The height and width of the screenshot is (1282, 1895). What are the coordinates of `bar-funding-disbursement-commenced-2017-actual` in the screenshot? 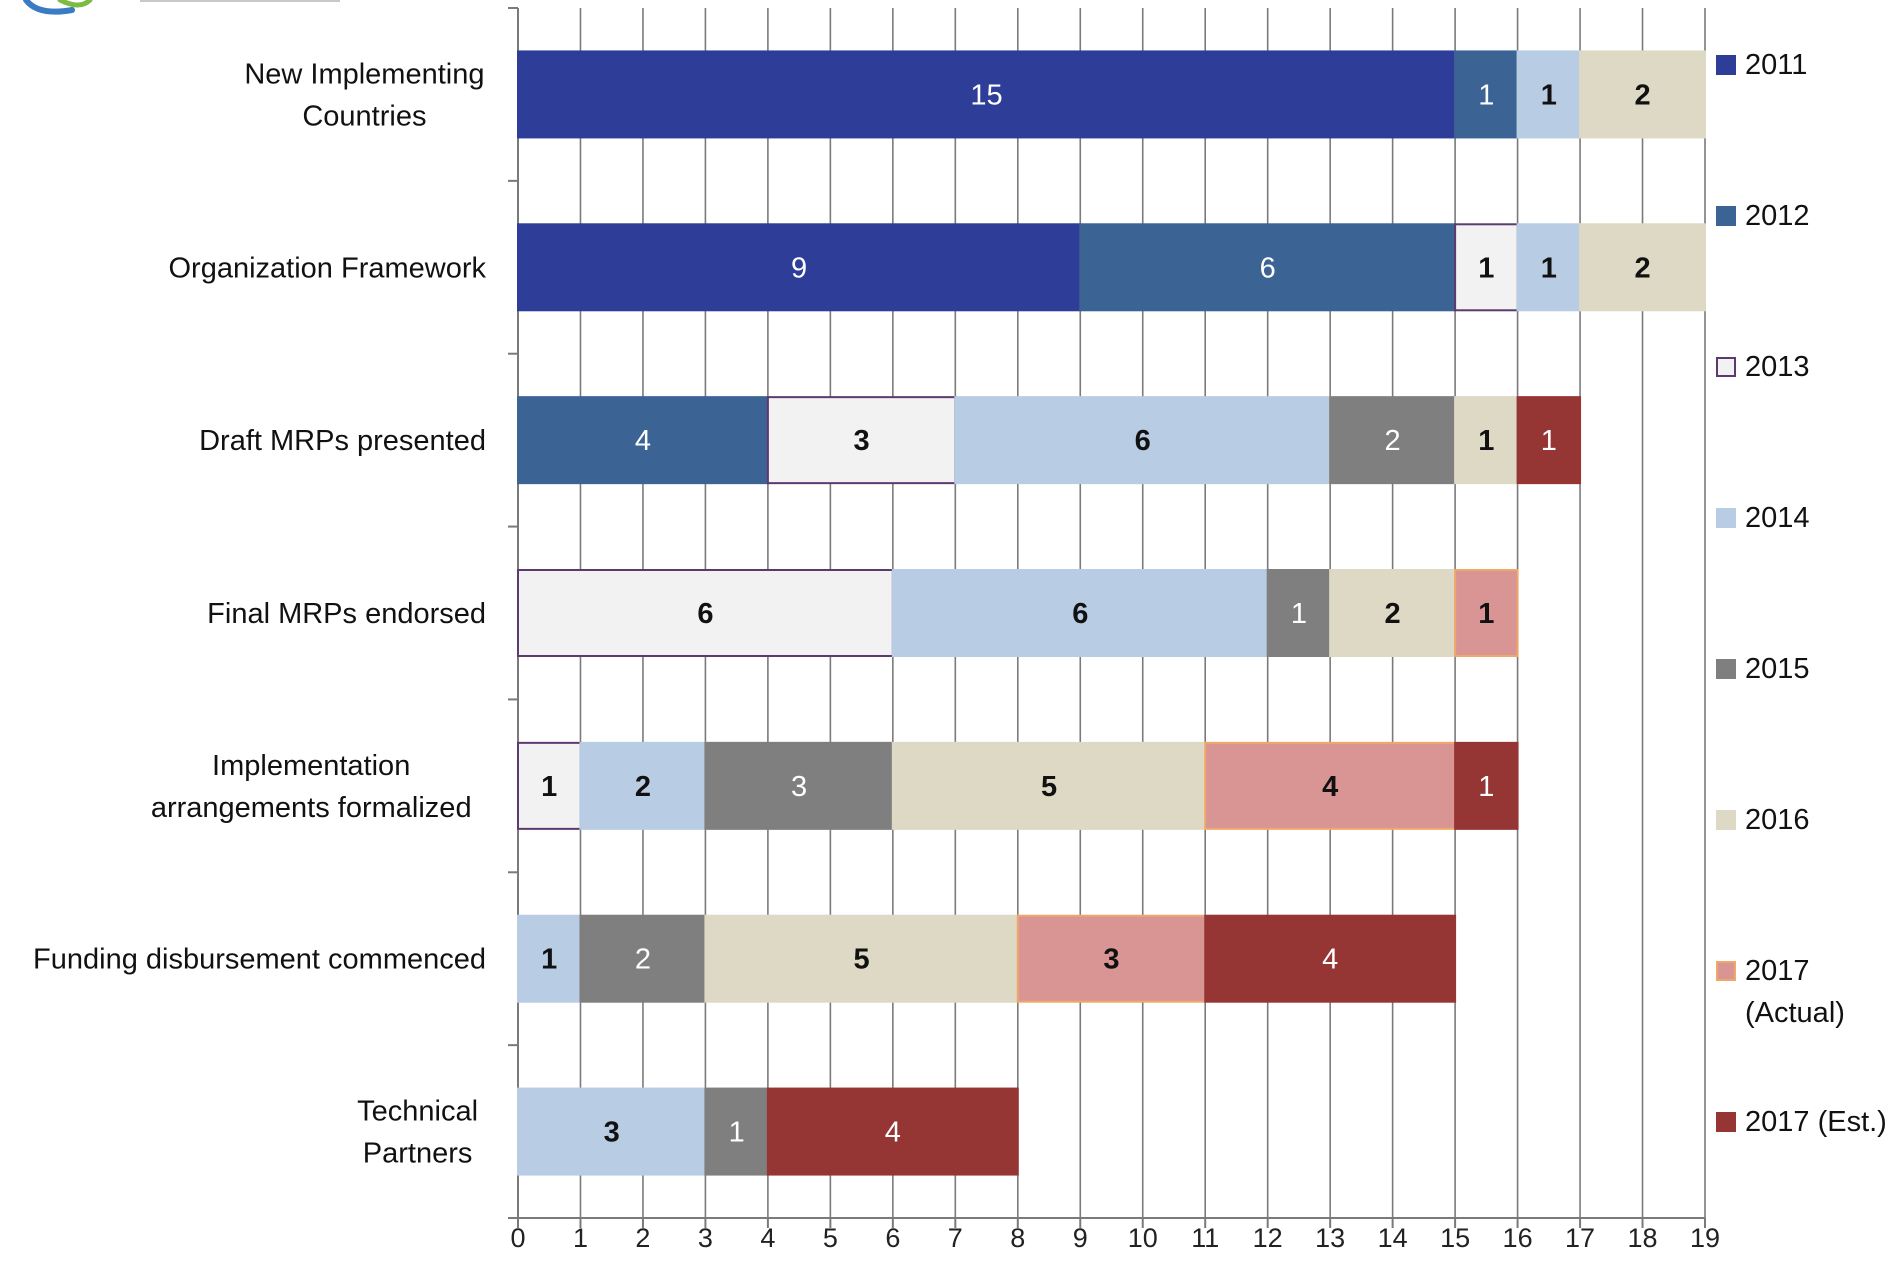 It's located at (1111, 958).